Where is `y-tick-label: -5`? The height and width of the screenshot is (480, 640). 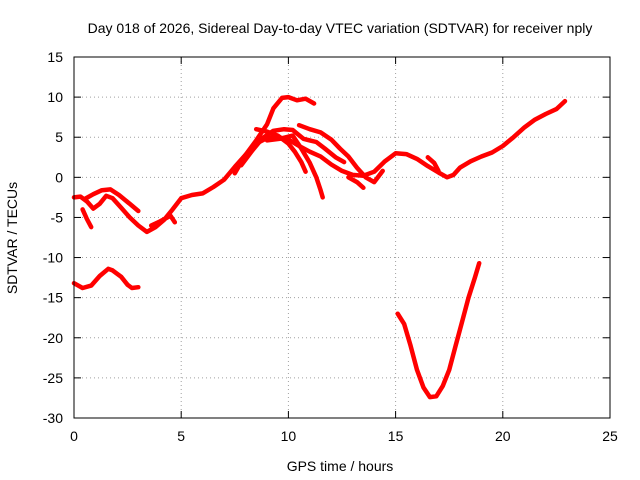
y-tick-label: -5 is located at coordinates (57, 217).